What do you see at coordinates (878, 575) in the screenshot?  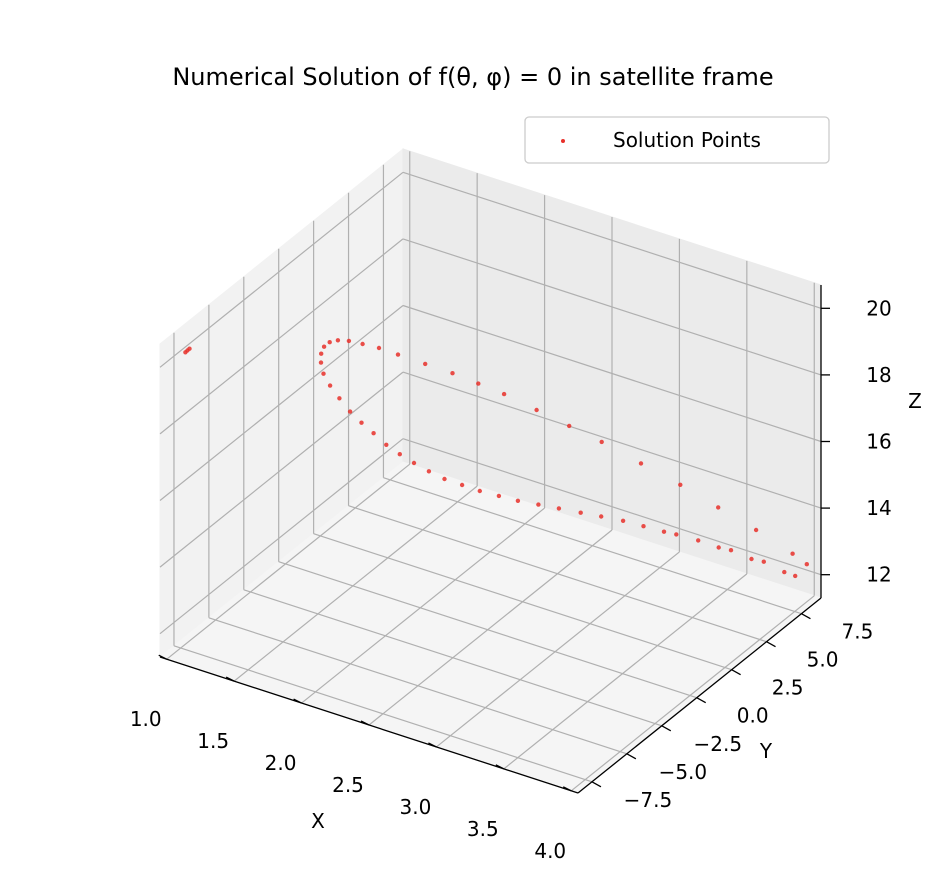 I see `z-tick-label: 12` at bounding box center [878, 575].